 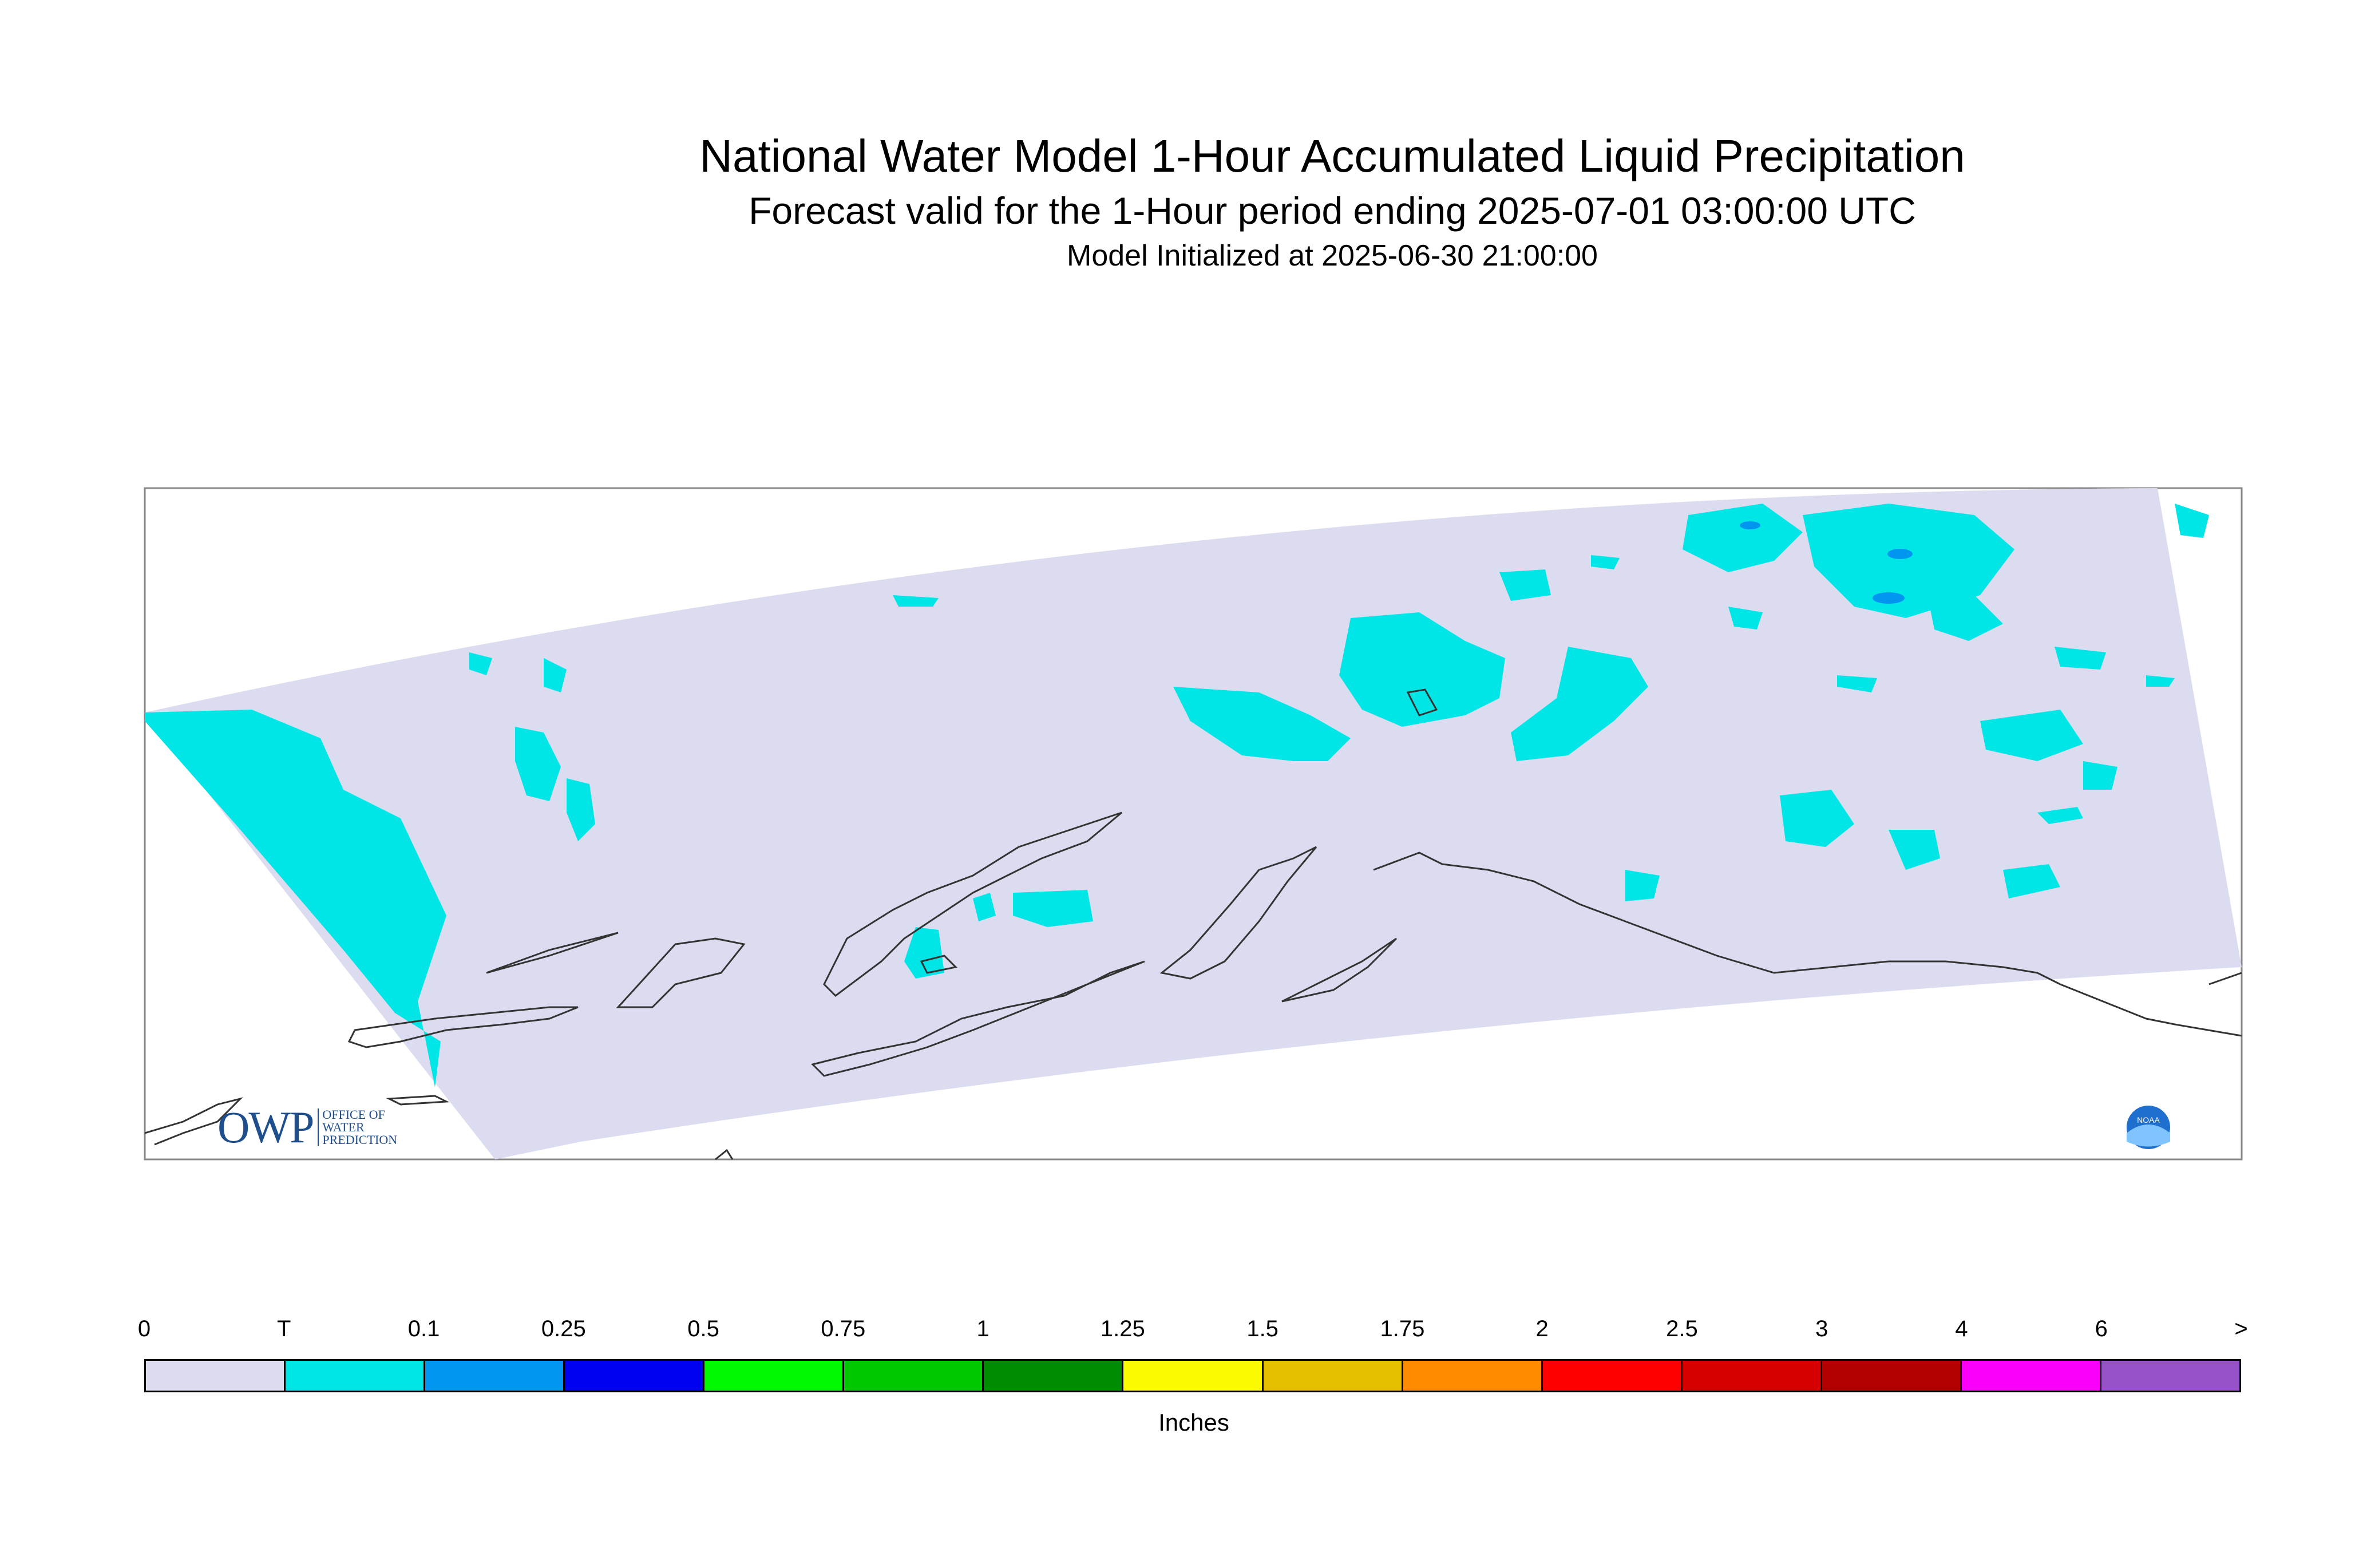 What do you see at coordinates (358, 1127) in the screenshot?
I see `owp-logo-subtext: OFFICE OF WATER PREDICTION` at bounding box center [358, 1127].